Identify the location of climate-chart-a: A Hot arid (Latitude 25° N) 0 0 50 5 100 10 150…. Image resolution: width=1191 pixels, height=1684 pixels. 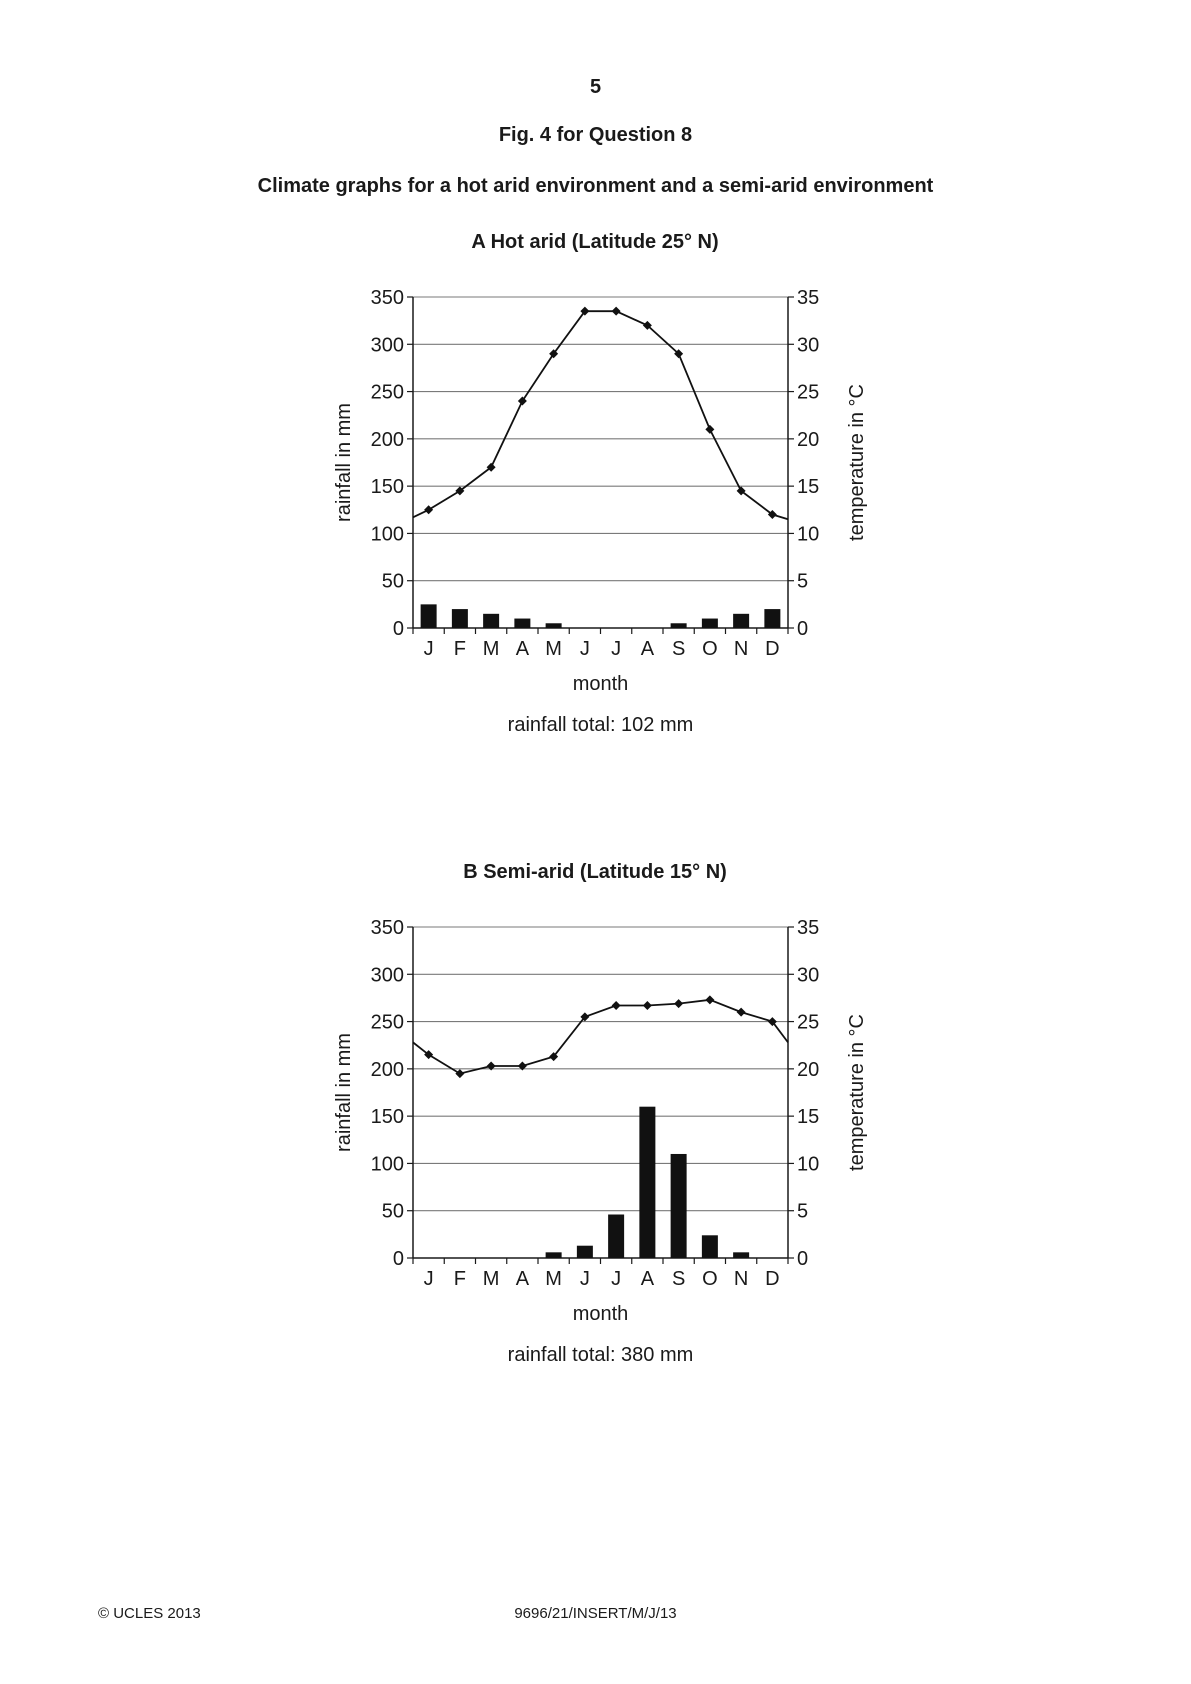
(600, 483).